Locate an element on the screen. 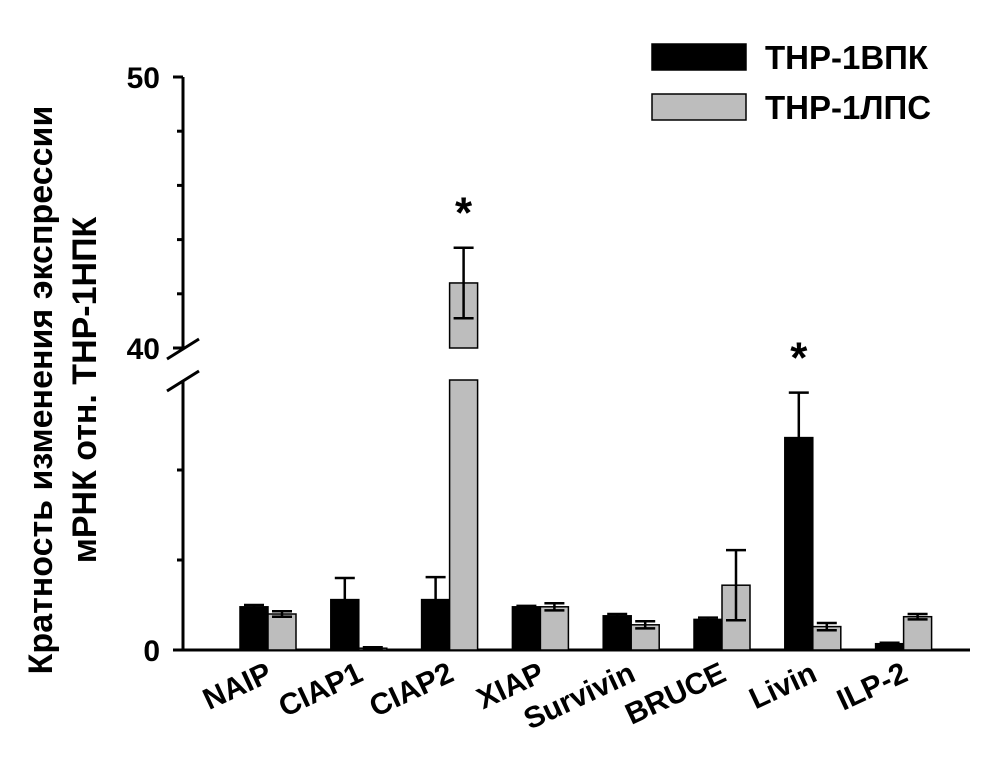 The image size is (992, 769). legend: THP-1ВПК THP-1ЛПС is located at coordinates (791, 82).